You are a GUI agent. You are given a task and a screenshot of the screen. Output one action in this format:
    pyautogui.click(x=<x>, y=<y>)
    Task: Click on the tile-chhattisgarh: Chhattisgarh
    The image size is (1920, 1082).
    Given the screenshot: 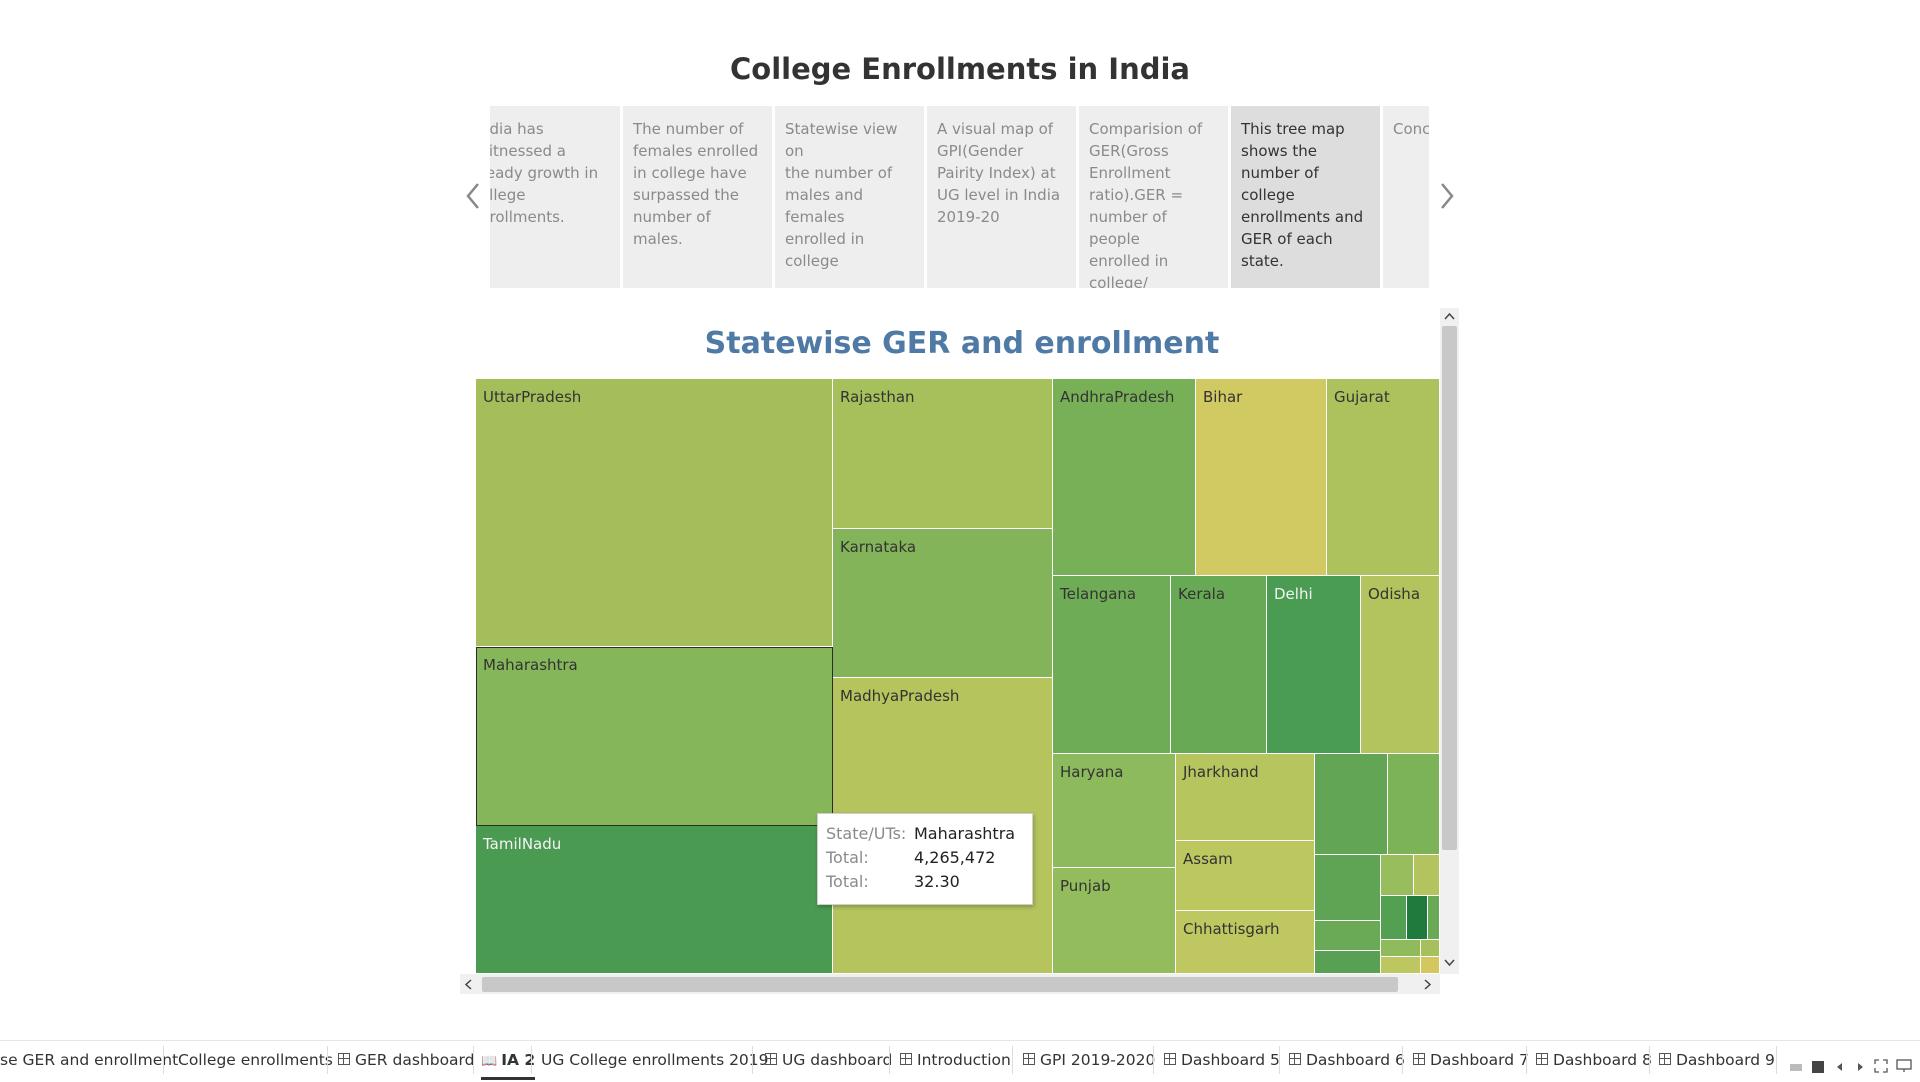 What is the action you would take?
    pyautogui.click(x=1245, y=942)
    